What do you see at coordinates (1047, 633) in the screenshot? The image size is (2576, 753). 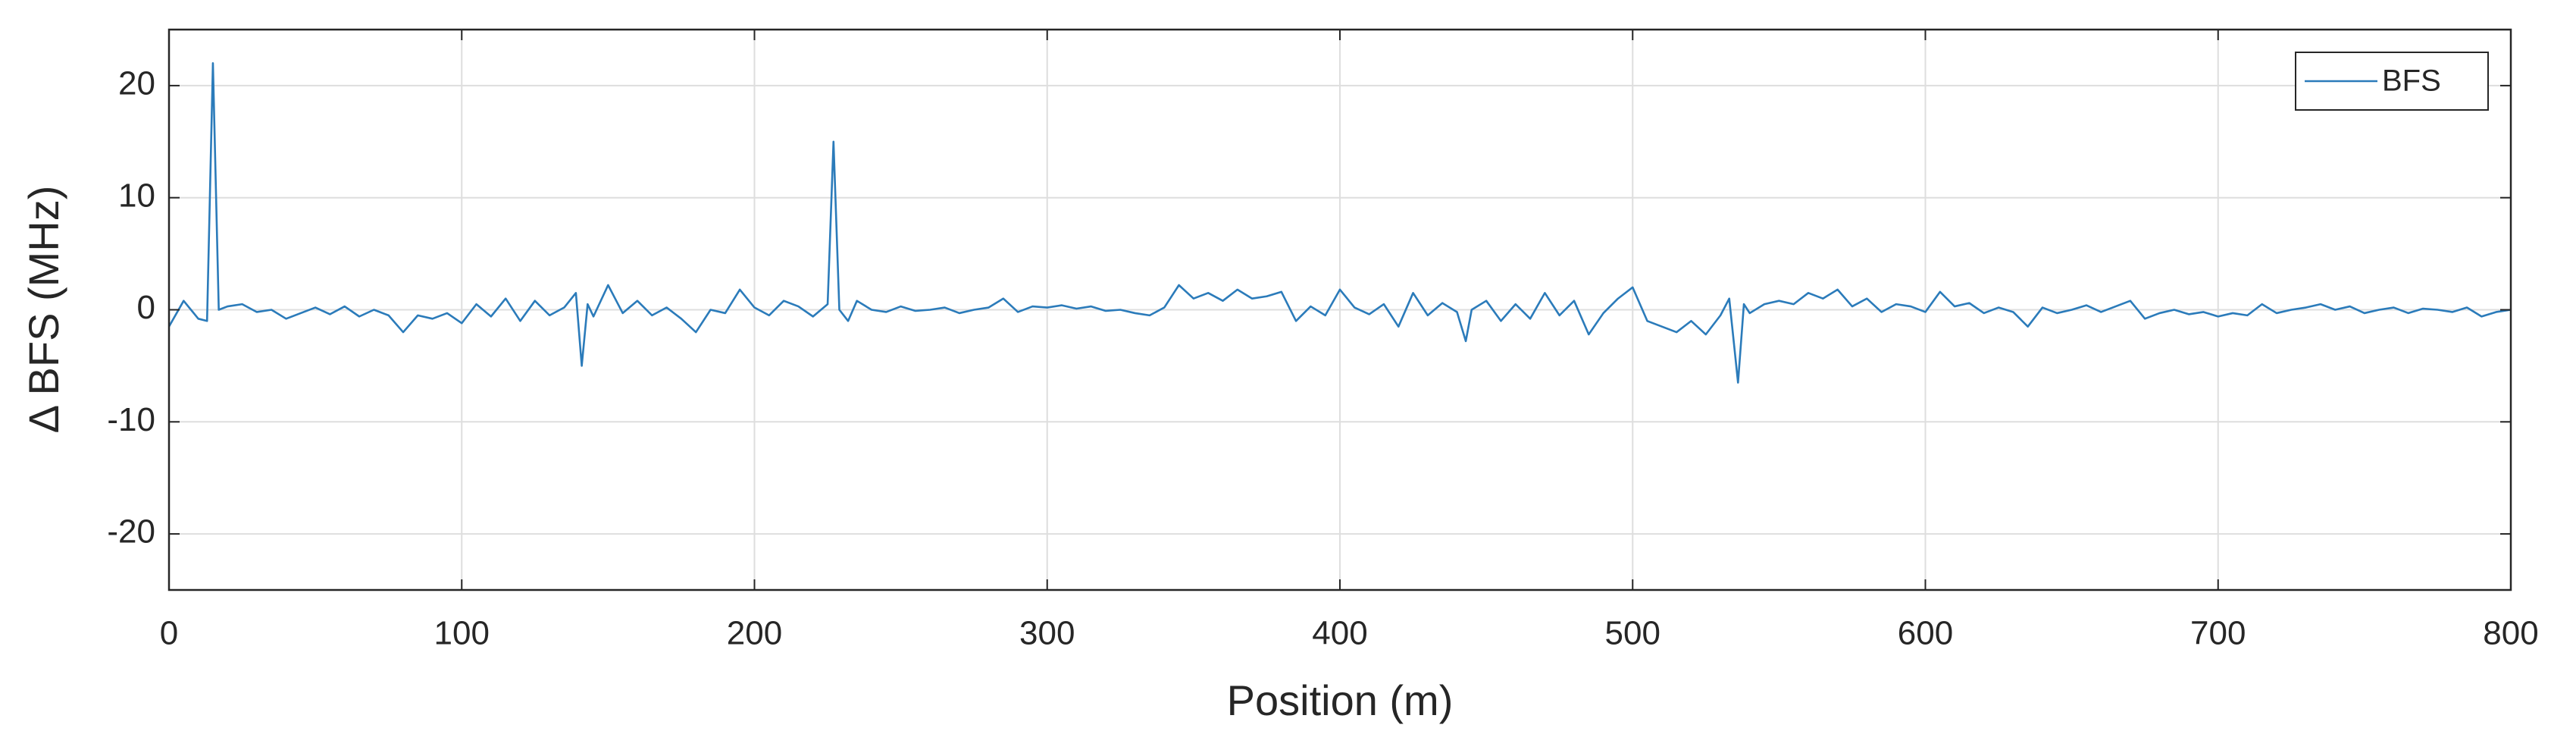 I see `x-tick-label: 300` at bounding box center [1047, 633].